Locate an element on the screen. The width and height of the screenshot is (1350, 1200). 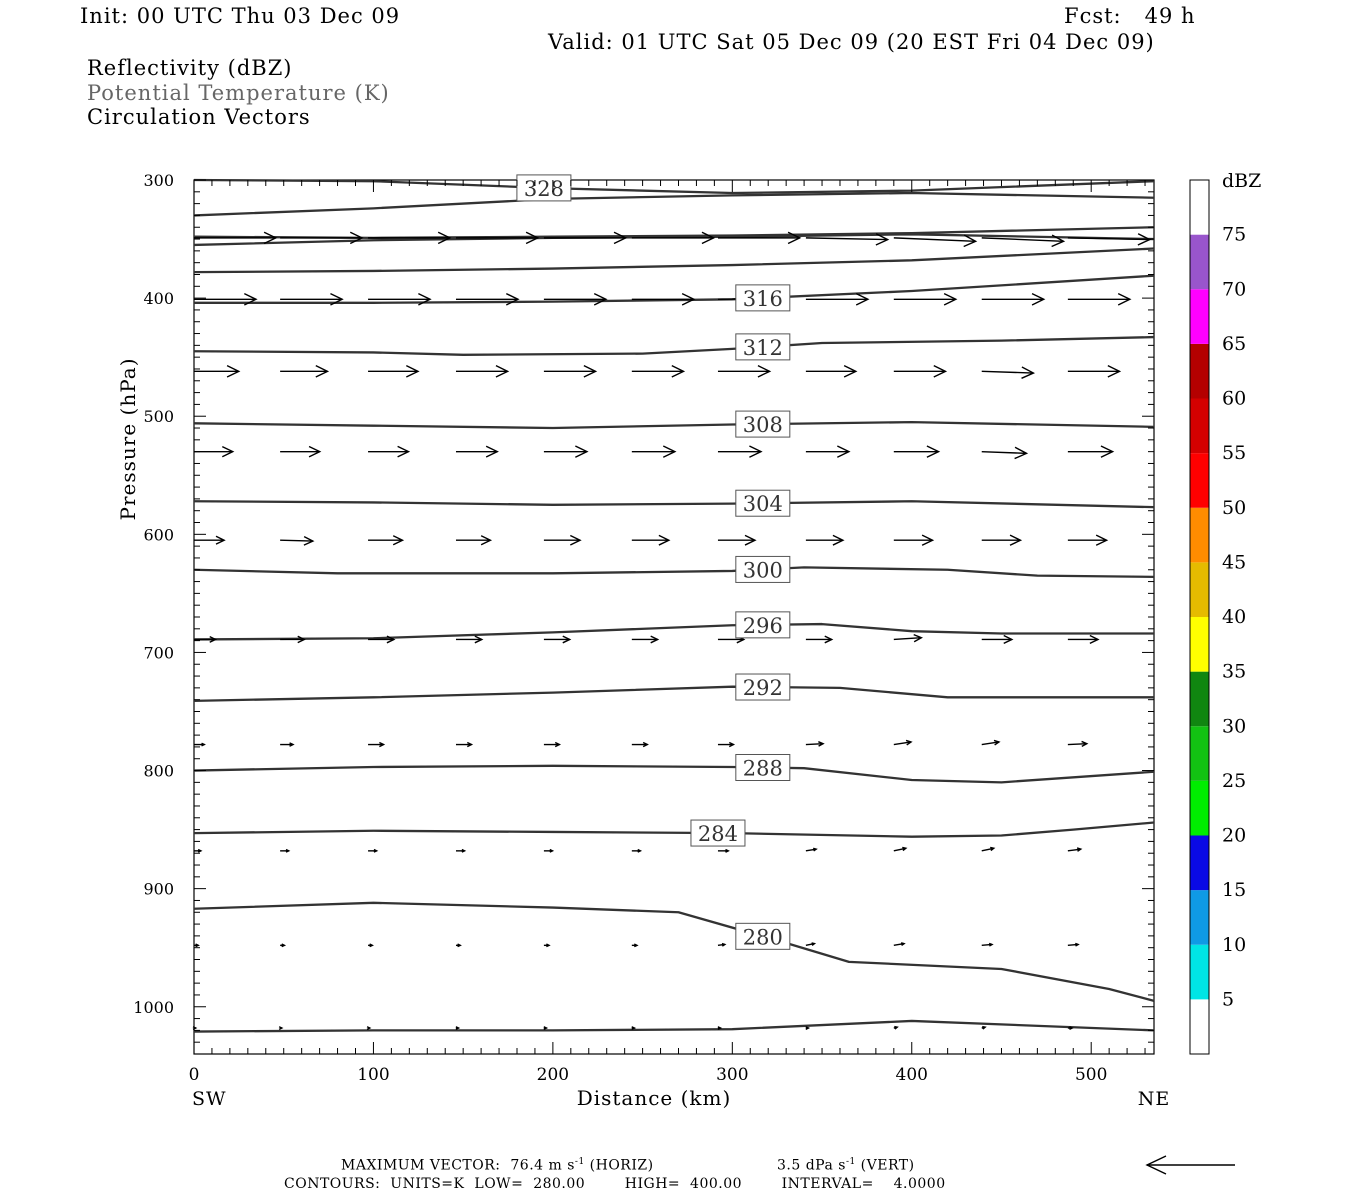
colorbar-label: 60 is located at coordinates (1234, 399).